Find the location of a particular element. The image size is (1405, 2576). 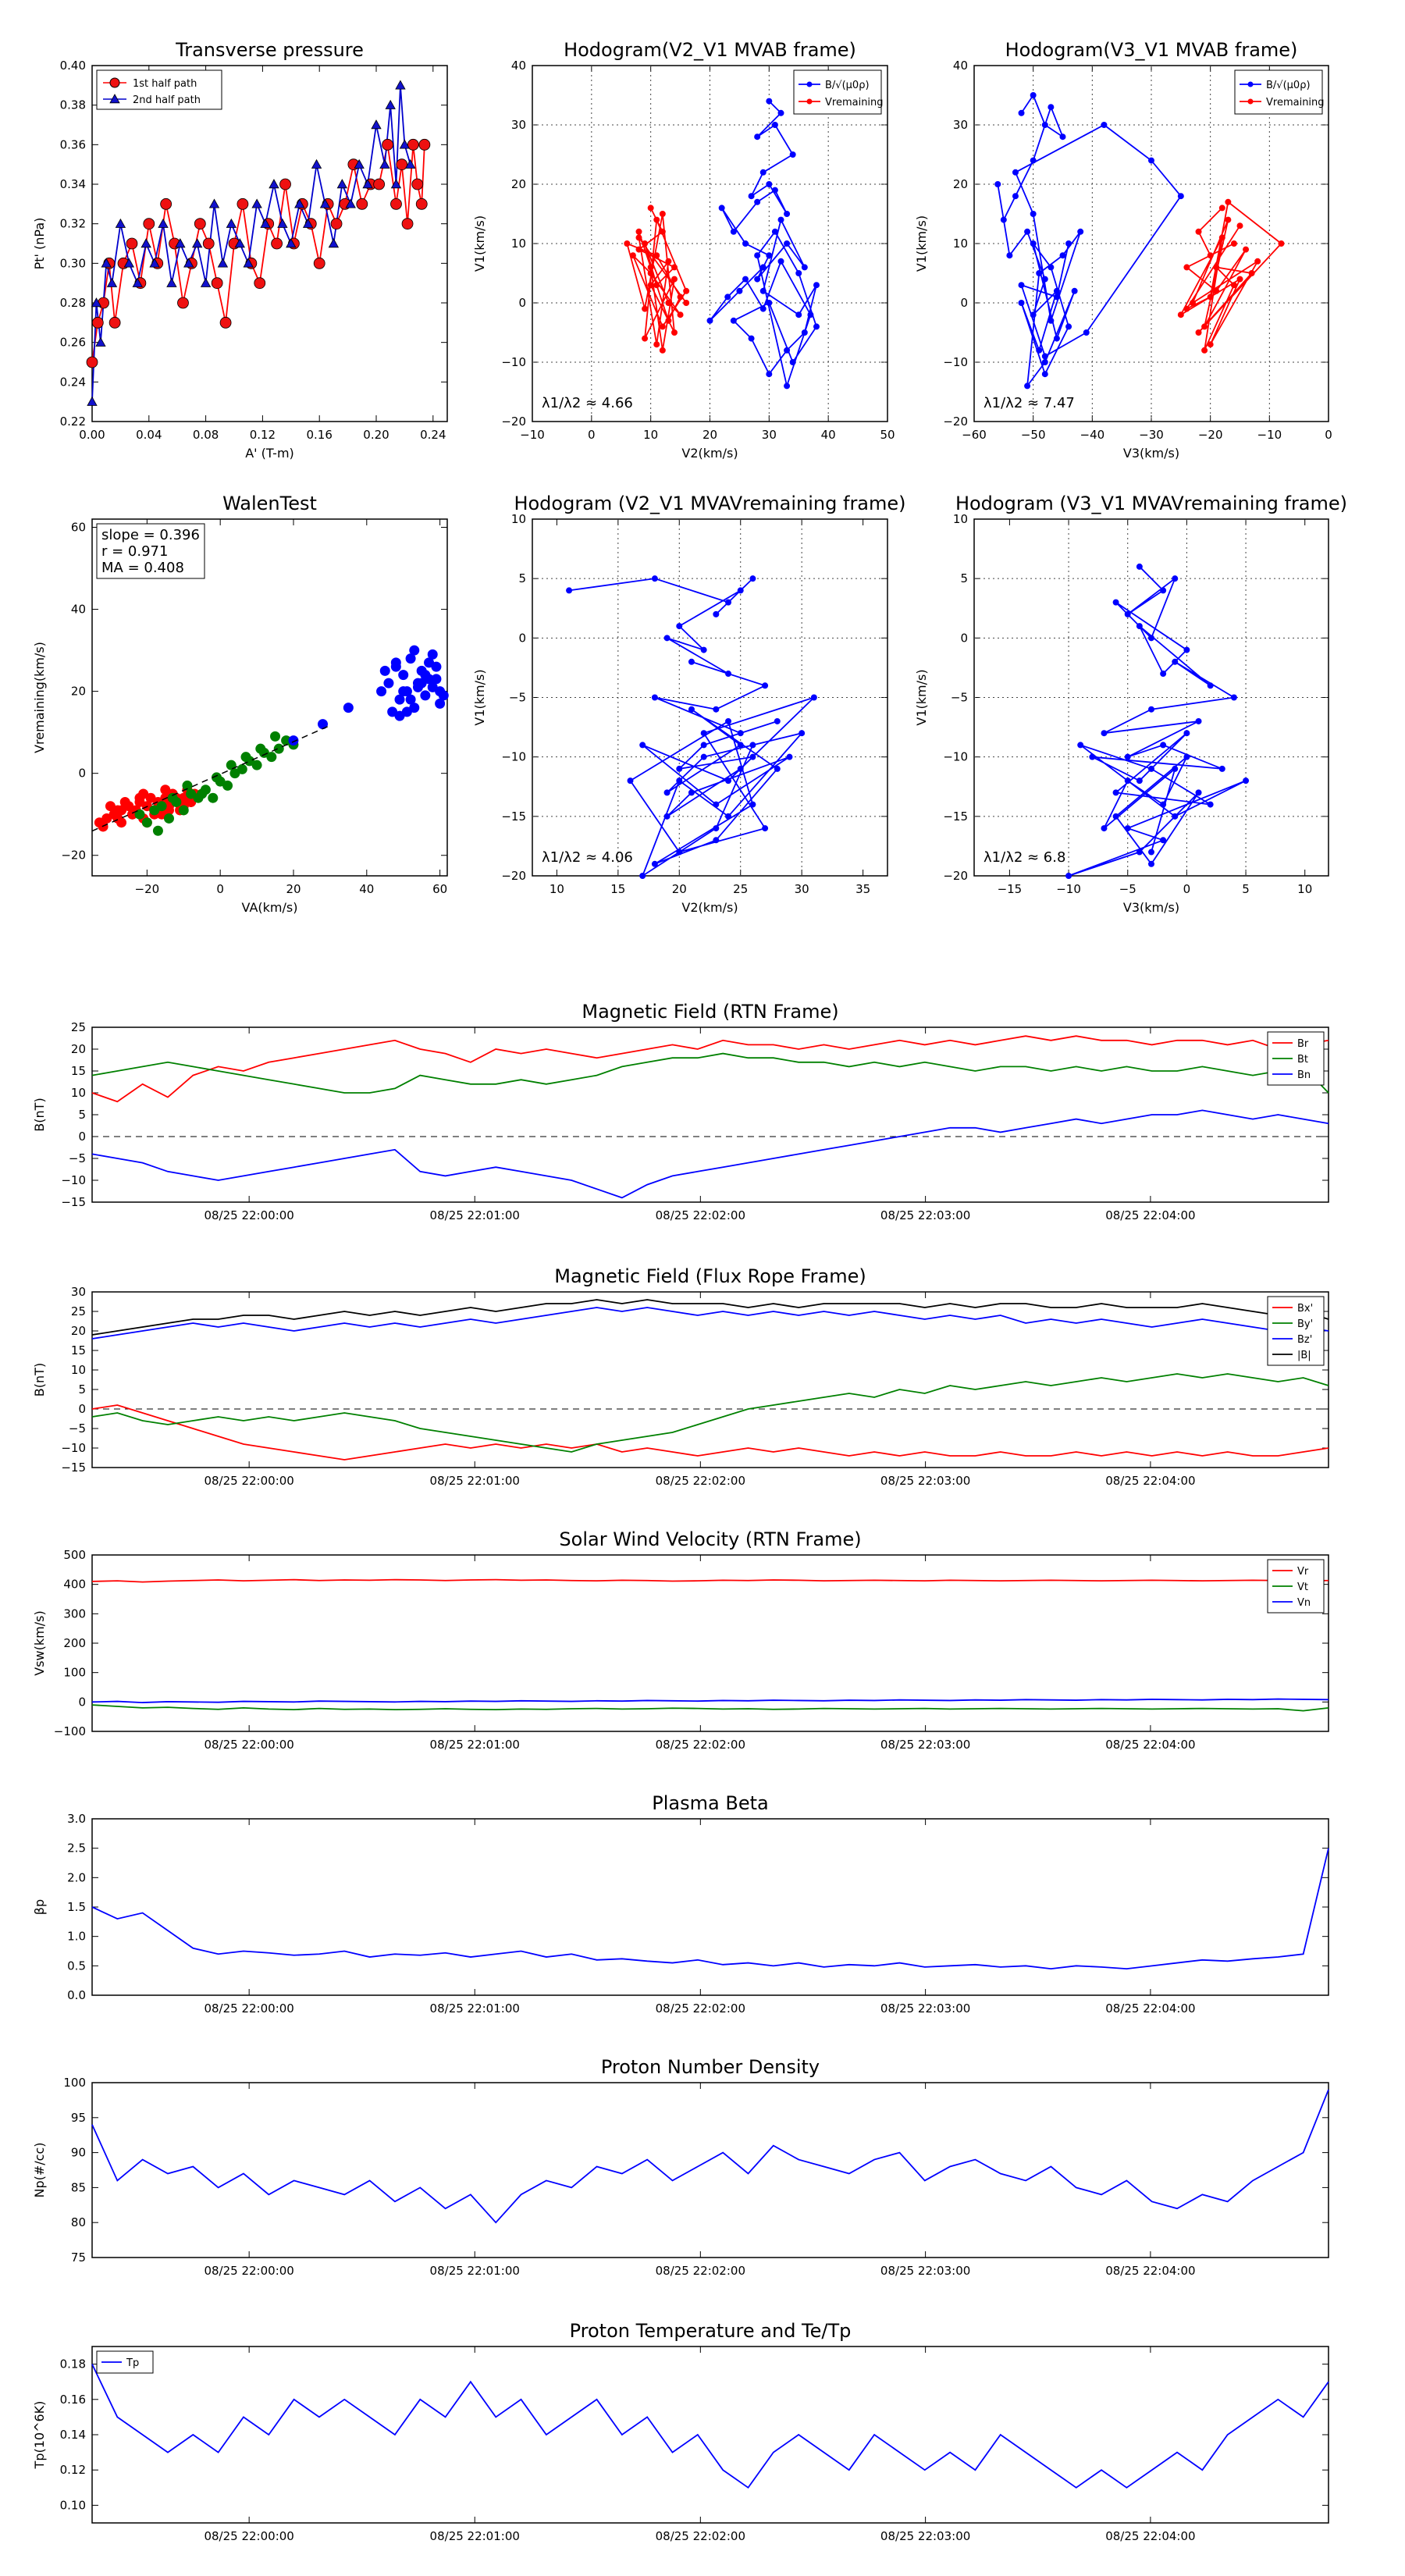

bfield_fr-xtick-label: 08/25 22:01:00 is located at coordinates (475, 1481).